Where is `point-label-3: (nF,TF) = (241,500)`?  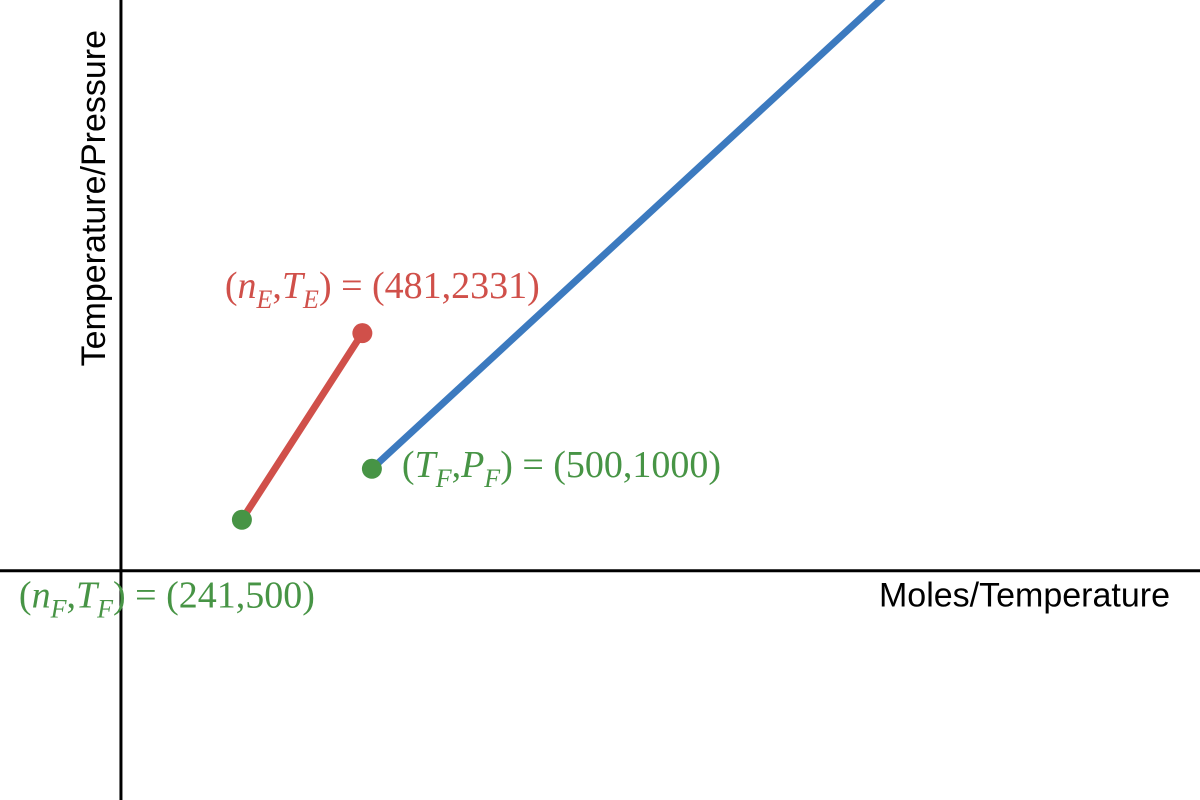
point-label-3: (nF,TF) = (241,500) is located at coordinates (167, 599).